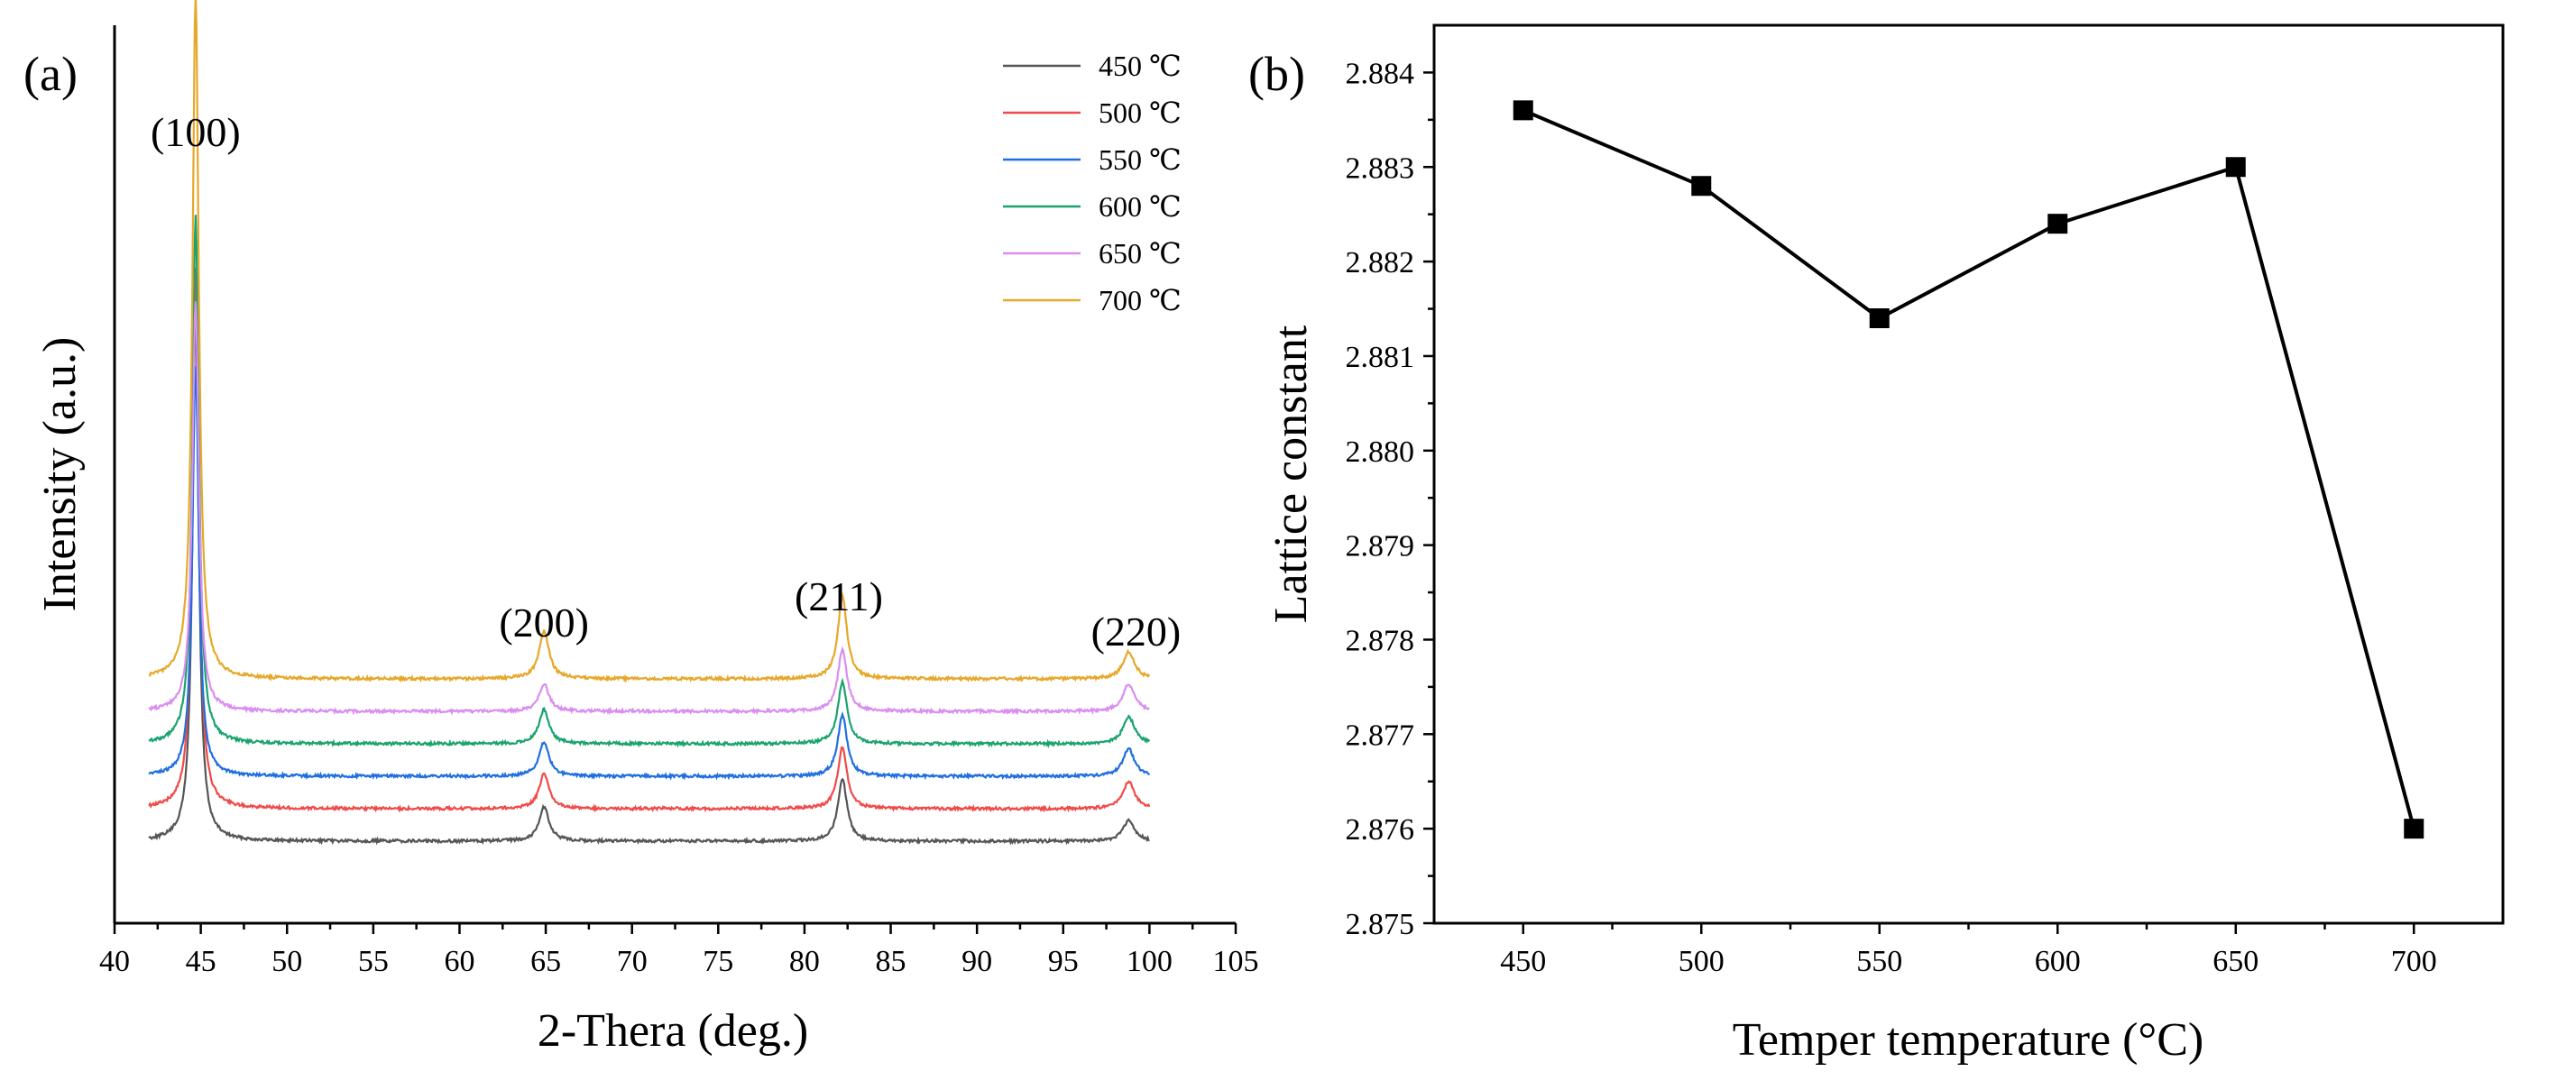 The width and height of the screenshot is (2576, 1090). I want to click on xrd-legend-label: 450 ℃, so click(1140, 66).